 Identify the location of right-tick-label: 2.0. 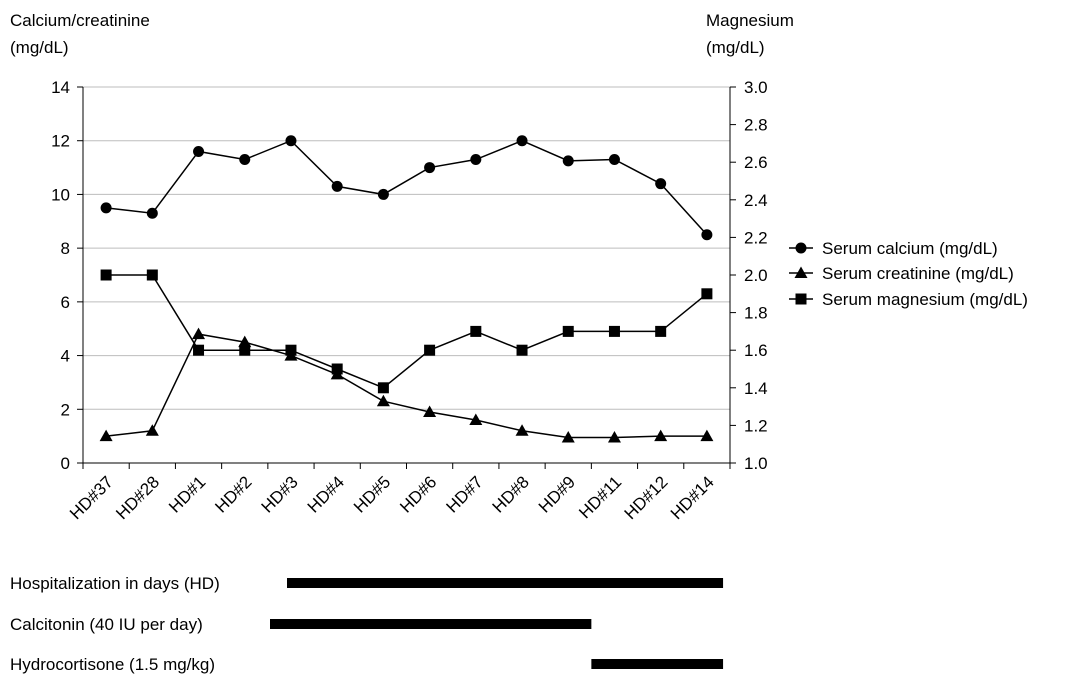
(756, 275).